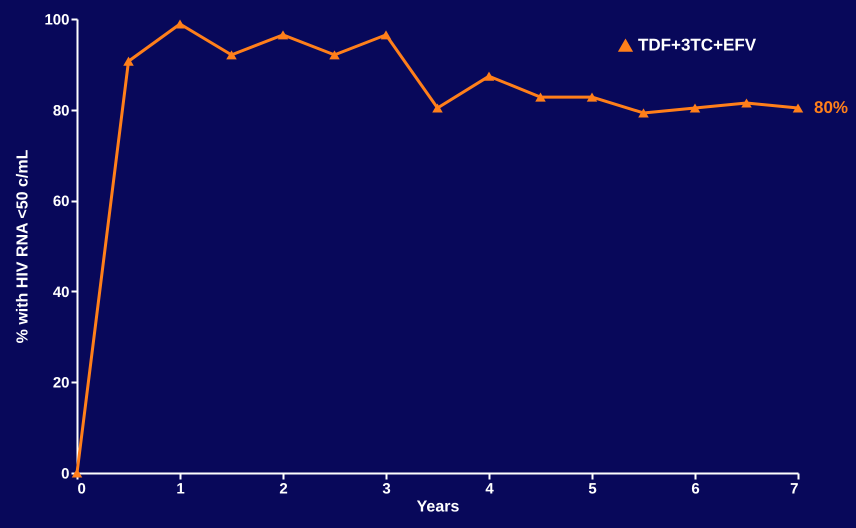  What do you see at coordinates (438, 507) in the screenshot?
I see `x-axis-title: Years` at bounding box center [438, 507].